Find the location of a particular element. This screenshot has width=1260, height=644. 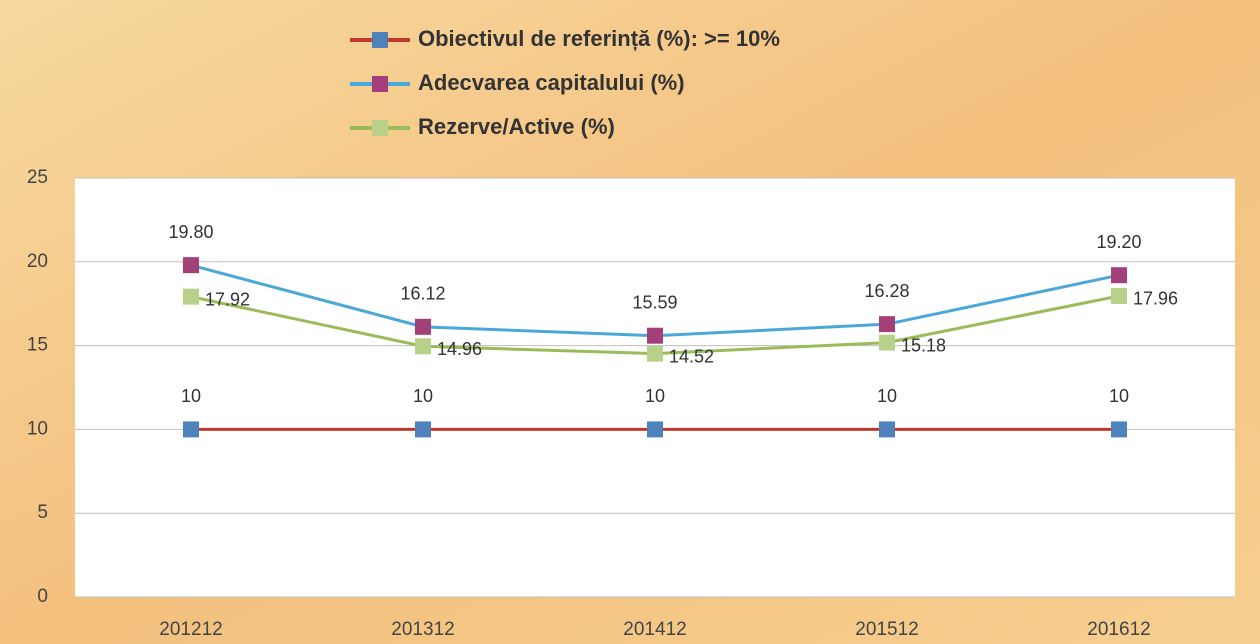

data-label: 14.96 is located at coordinates (459, 349).